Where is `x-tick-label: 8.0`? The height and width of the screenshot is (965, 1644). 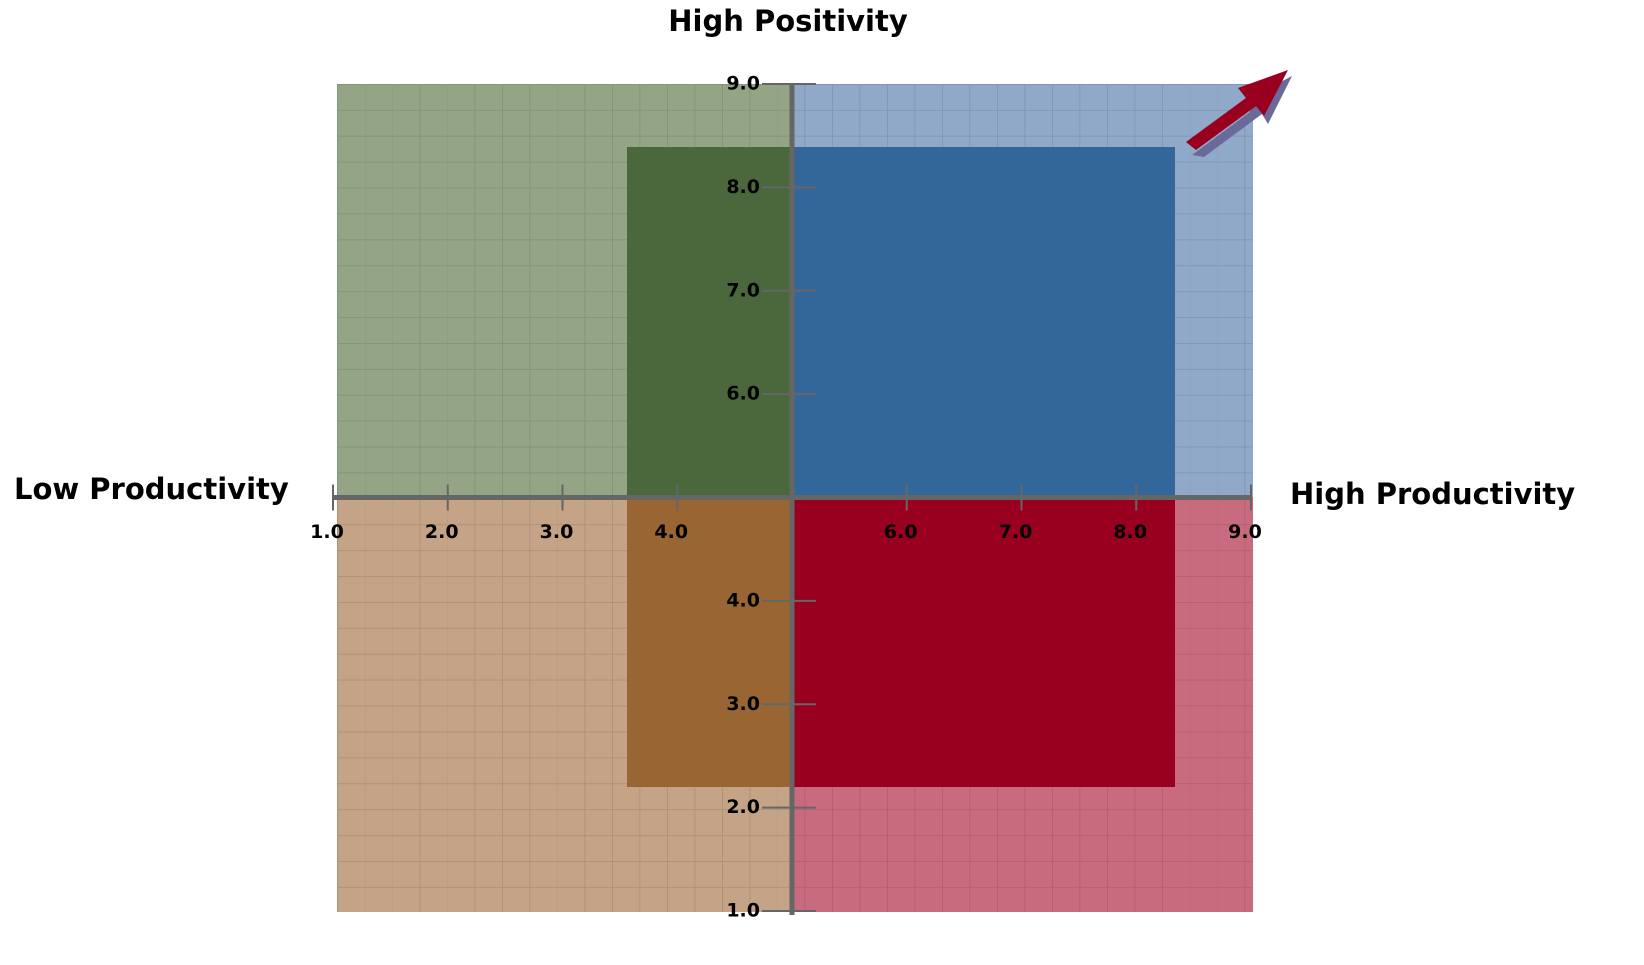 x-tick-label: 8.0 is located at coordinates (1130, 532).